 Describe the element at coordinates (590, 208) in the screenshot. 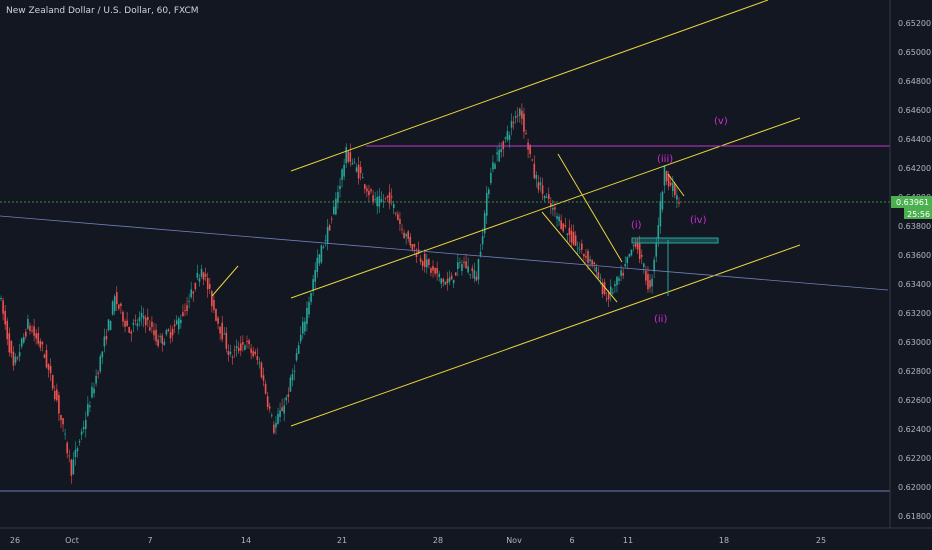

I see `wedge-line-upper` at that location.